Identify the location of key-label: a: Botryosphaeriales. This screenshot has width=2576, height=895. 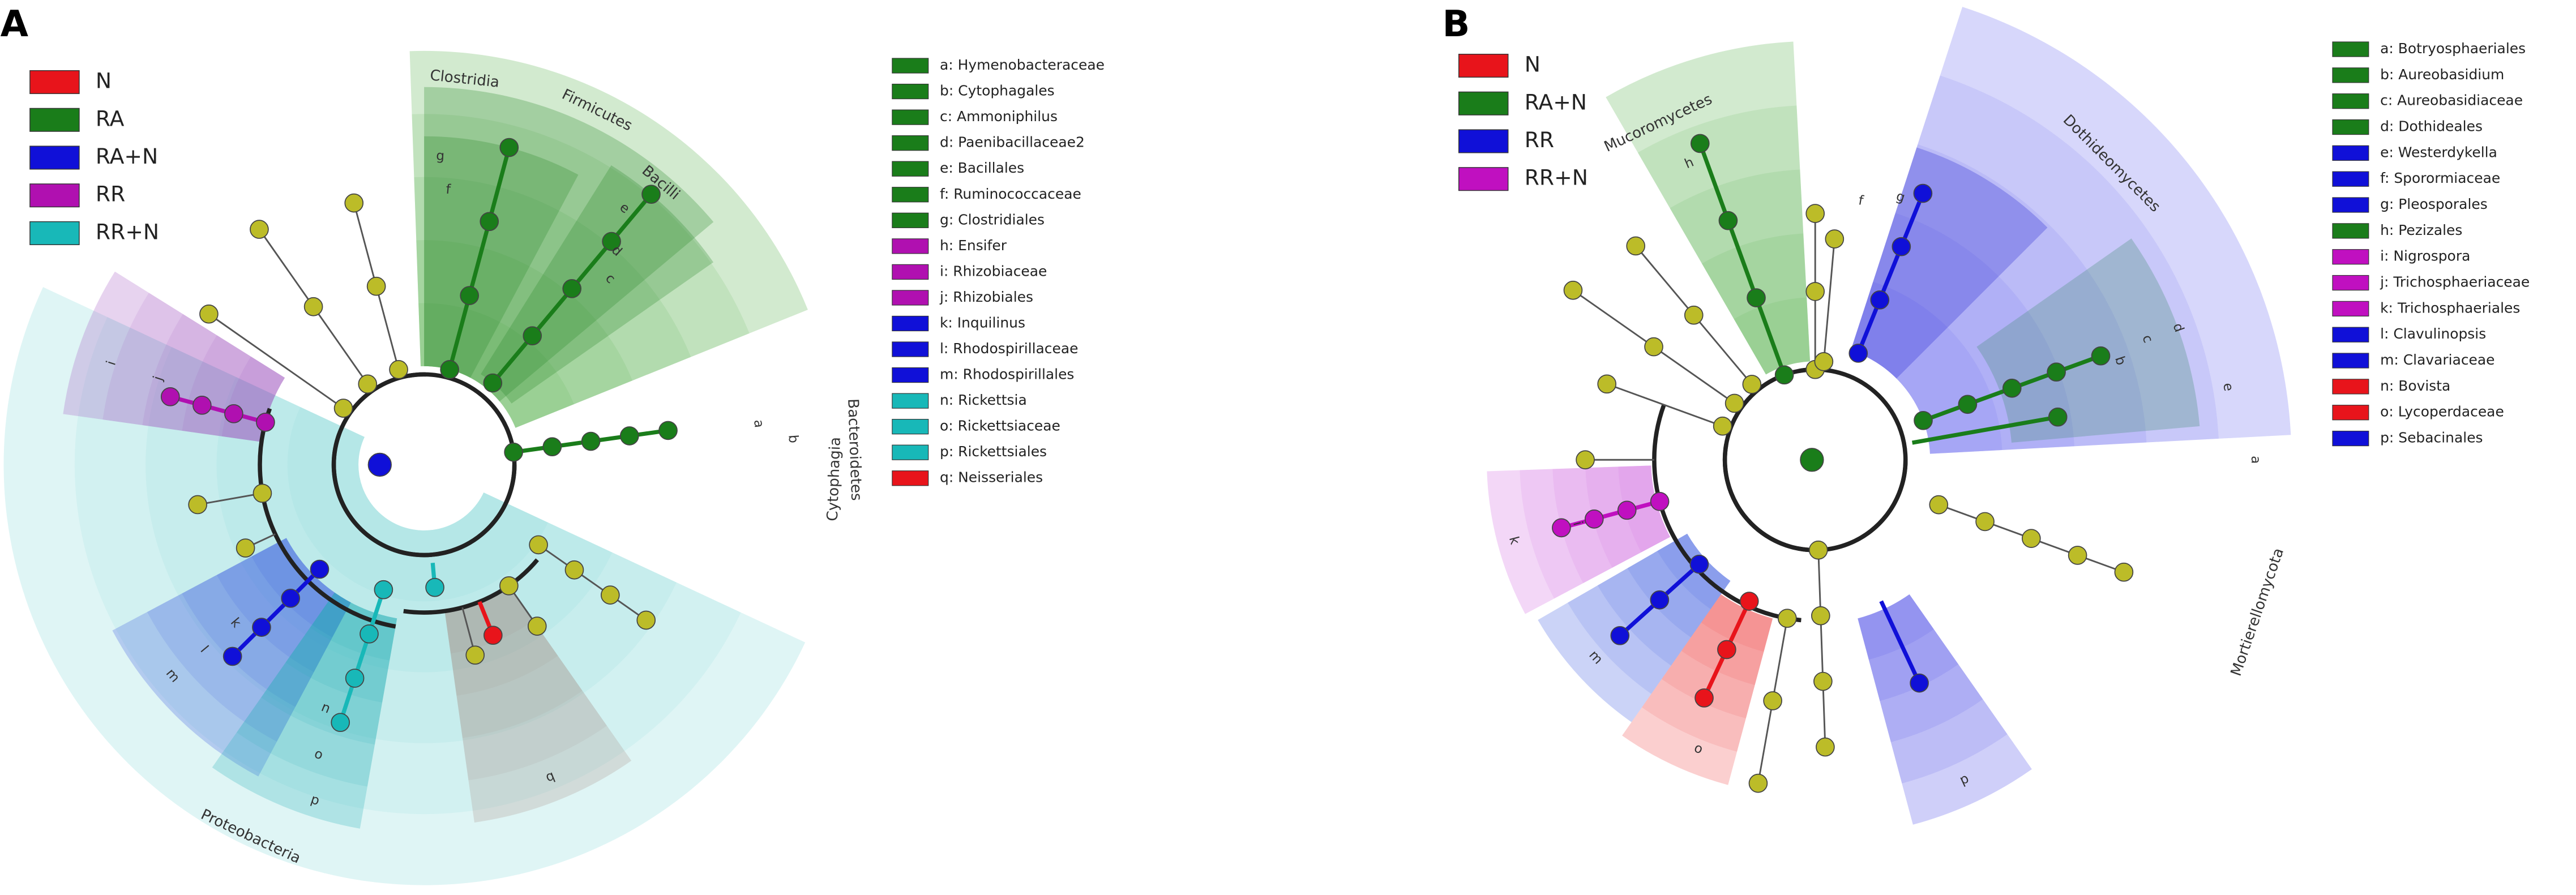
(2453, 48).